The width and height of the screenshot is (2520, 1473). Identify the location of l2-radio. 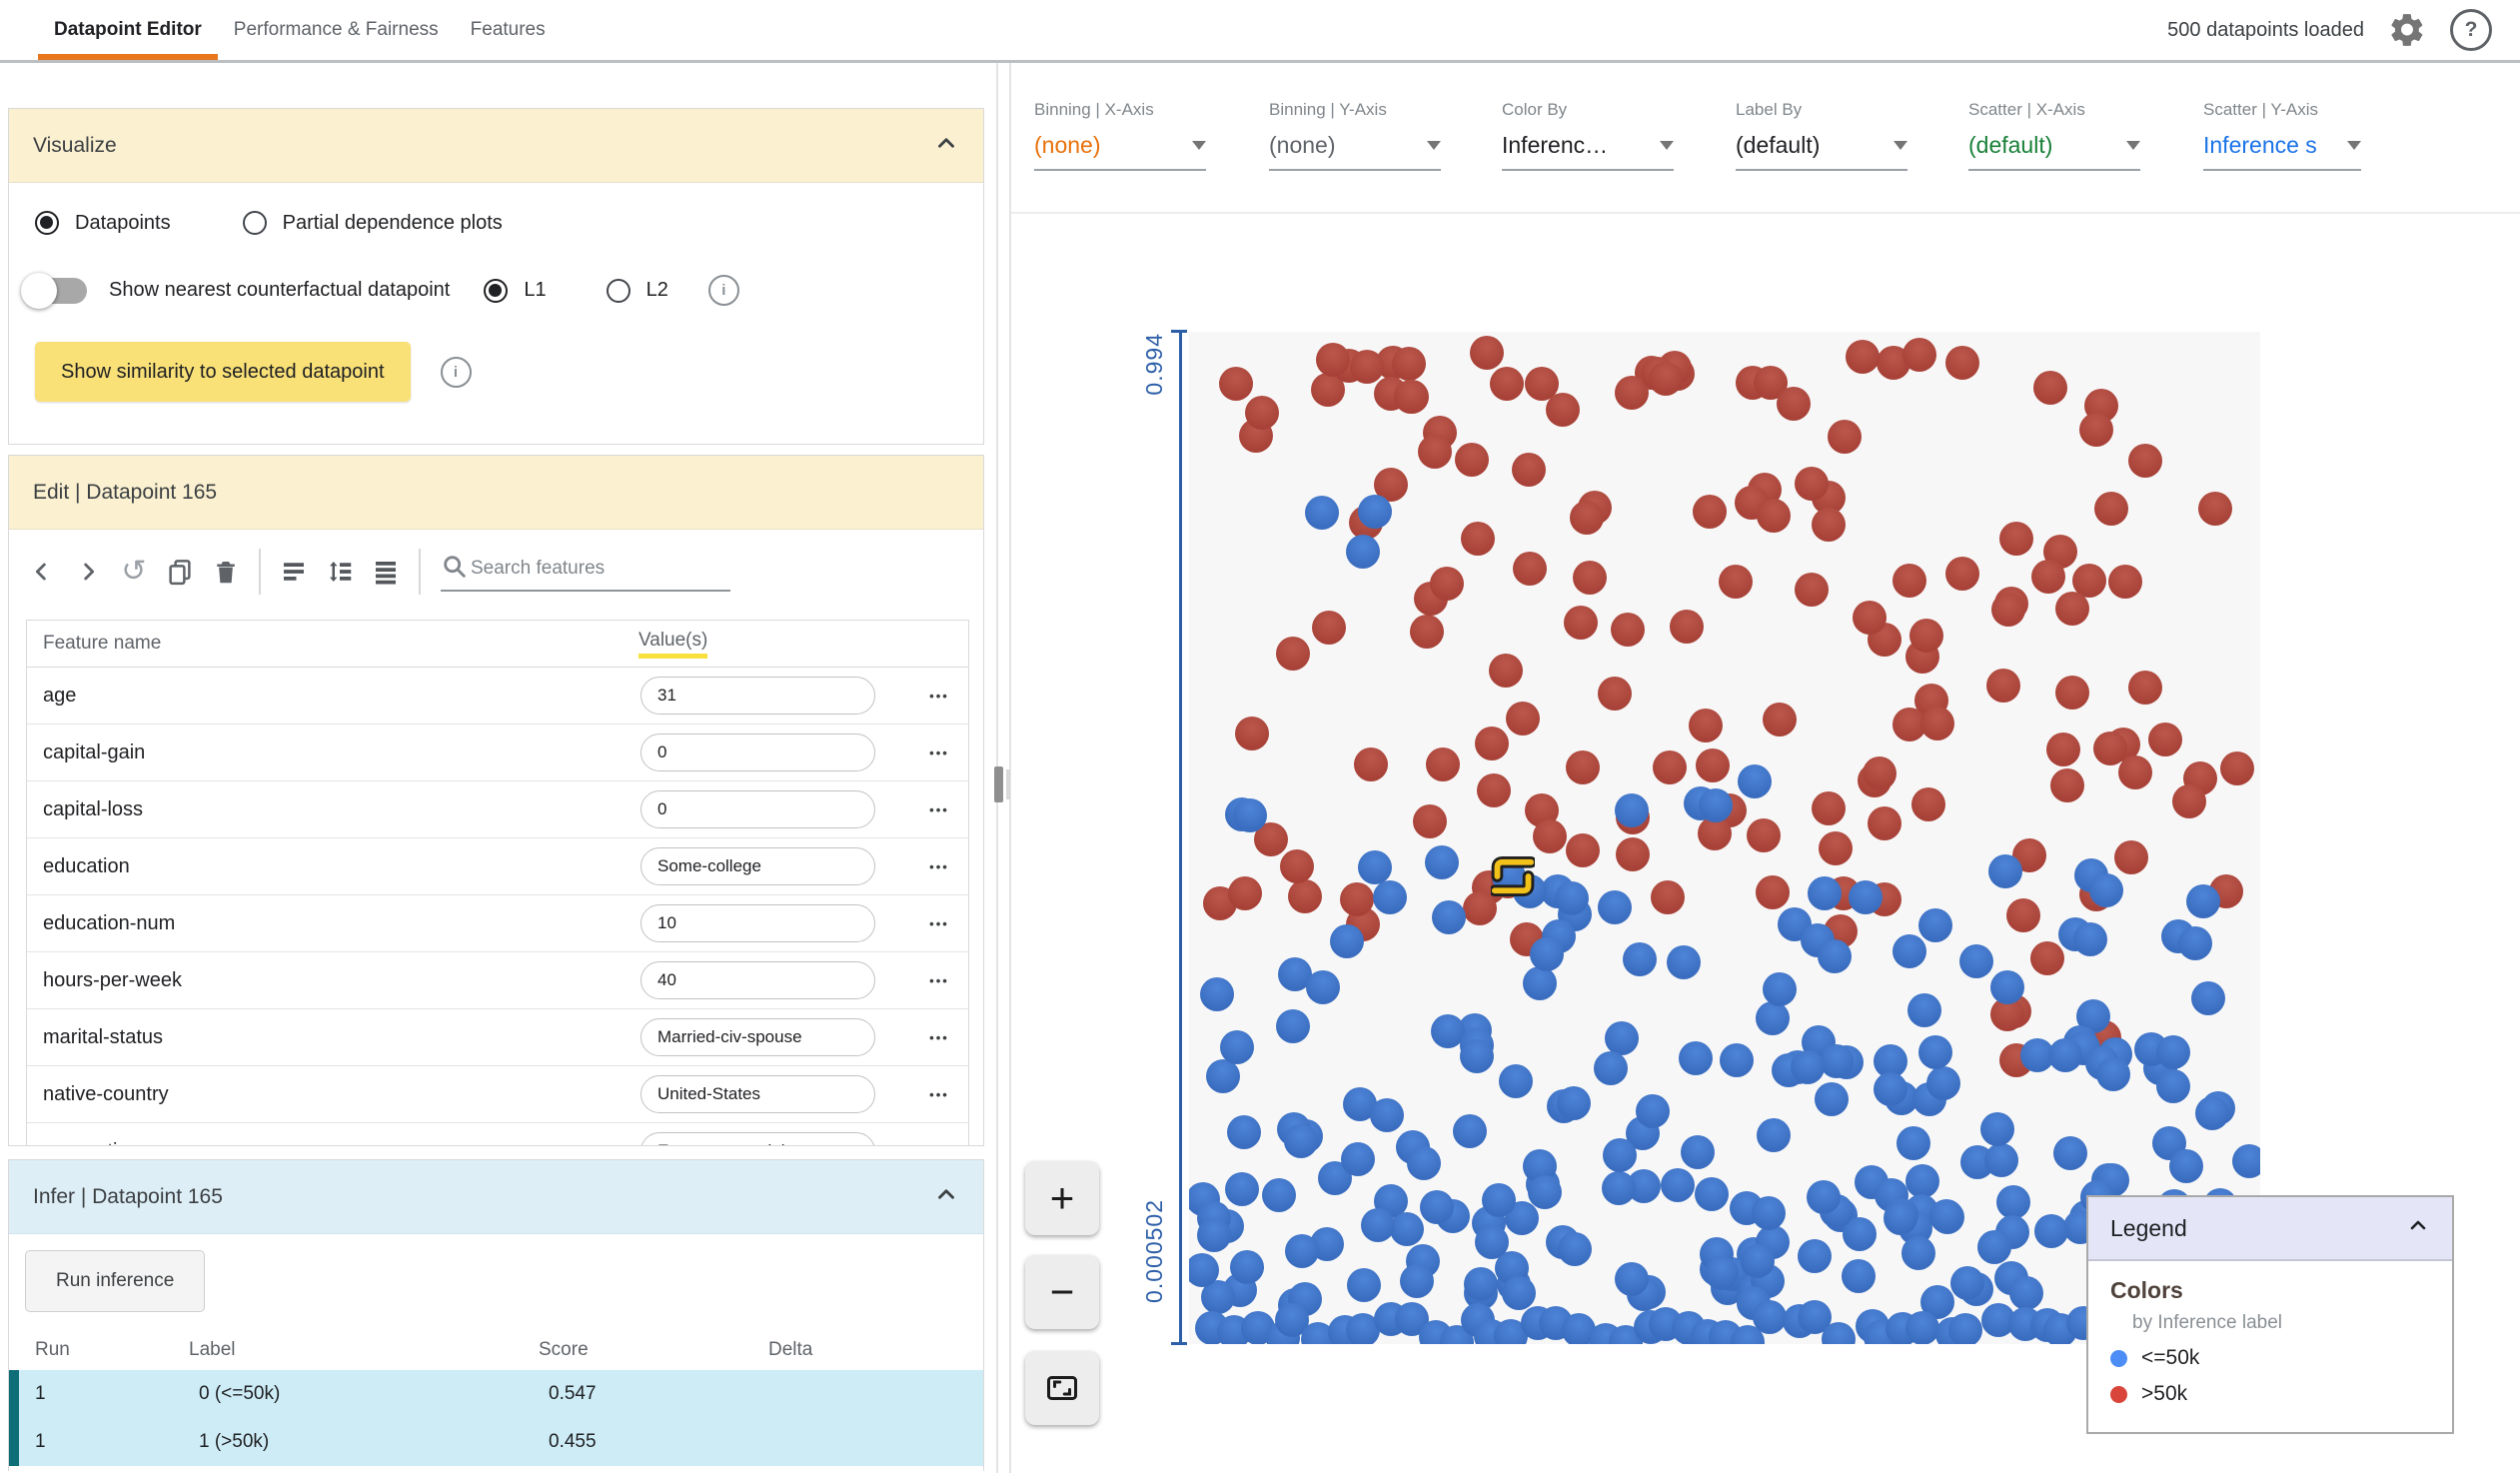
(618, 290).